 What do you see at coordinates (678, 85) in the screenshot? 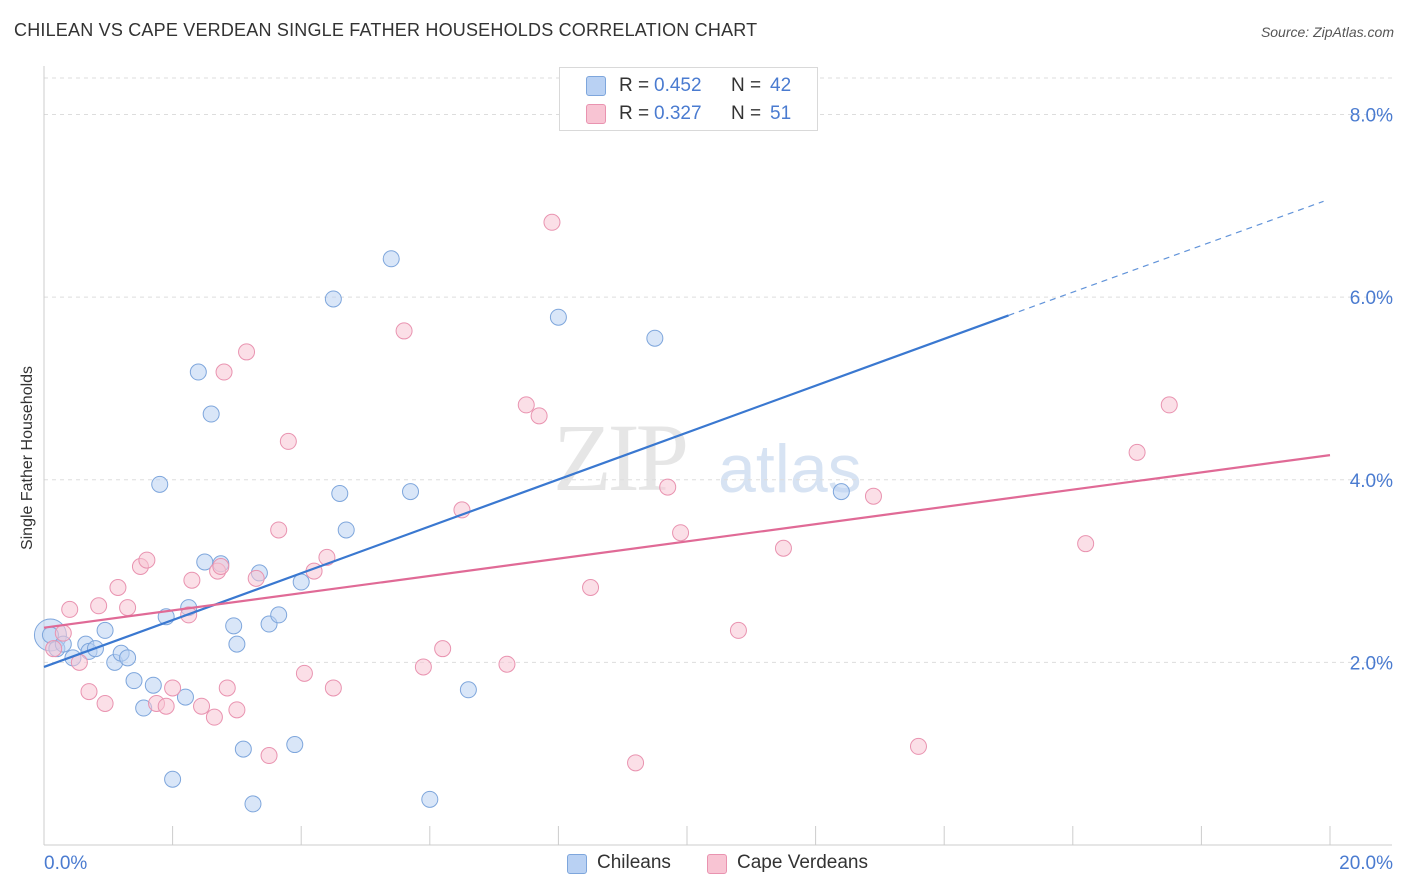
I see `r-value: 0.452` at bounding box center [678, 85].